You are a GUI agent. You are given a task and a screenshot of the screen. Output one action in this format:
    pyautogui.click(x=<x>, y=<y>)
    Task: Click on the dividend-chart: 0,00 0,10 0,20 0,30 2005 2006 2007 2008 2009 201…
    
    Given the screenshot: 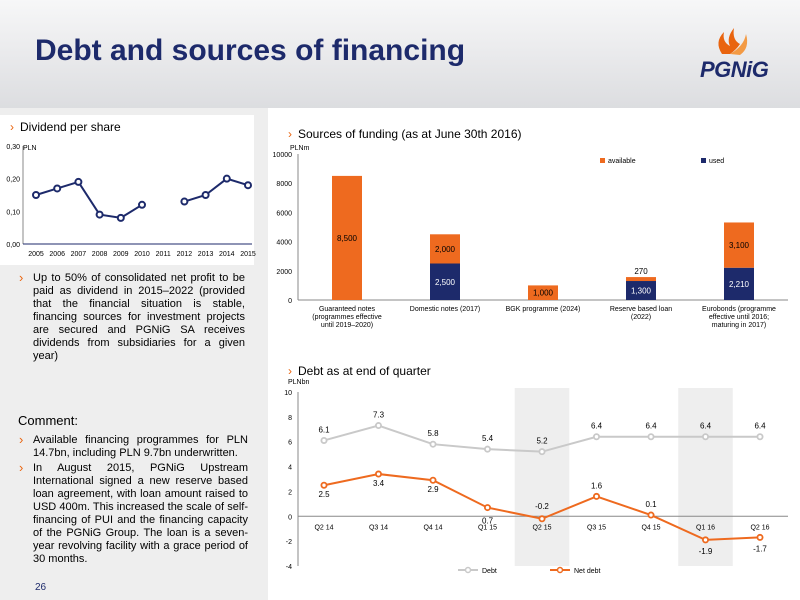 What is the action you would take?
    pyautogui.click(x=131, y=201)
    